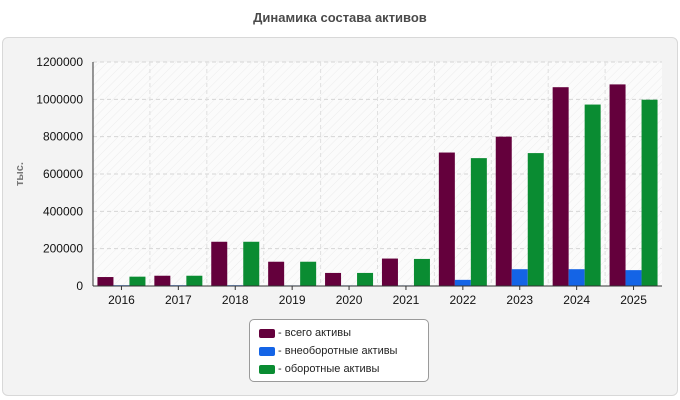  I want to click on legend-item-current: - оборотные активы, so click(343, 369).